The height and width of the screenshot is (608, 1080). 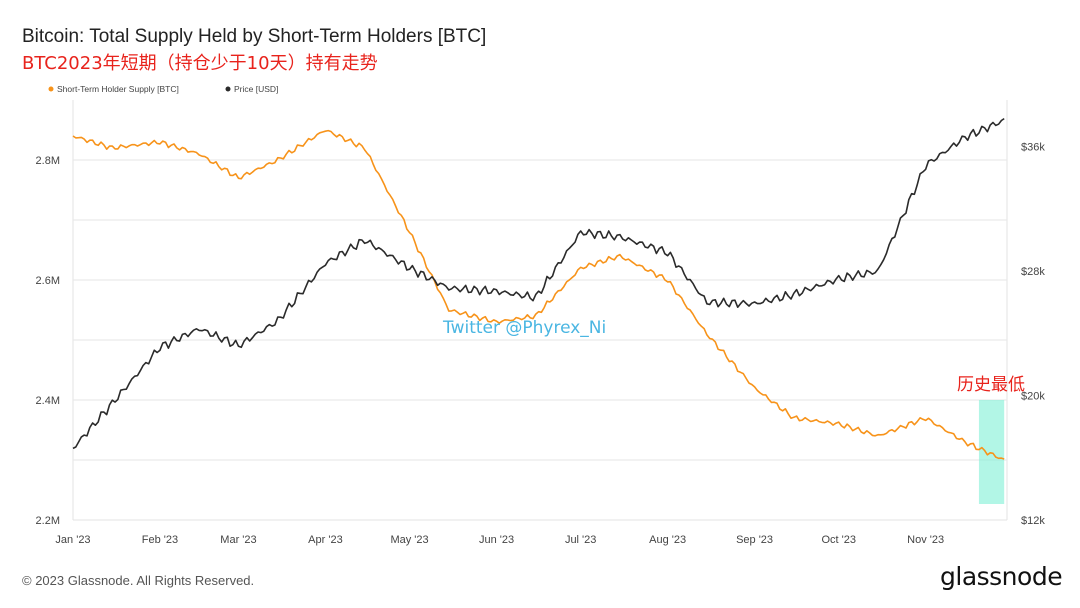 What do you see at coordinates (160, 540) in the screenshot?
I see `x-tick-label: Feb '23` at bounding box center [160, 540].